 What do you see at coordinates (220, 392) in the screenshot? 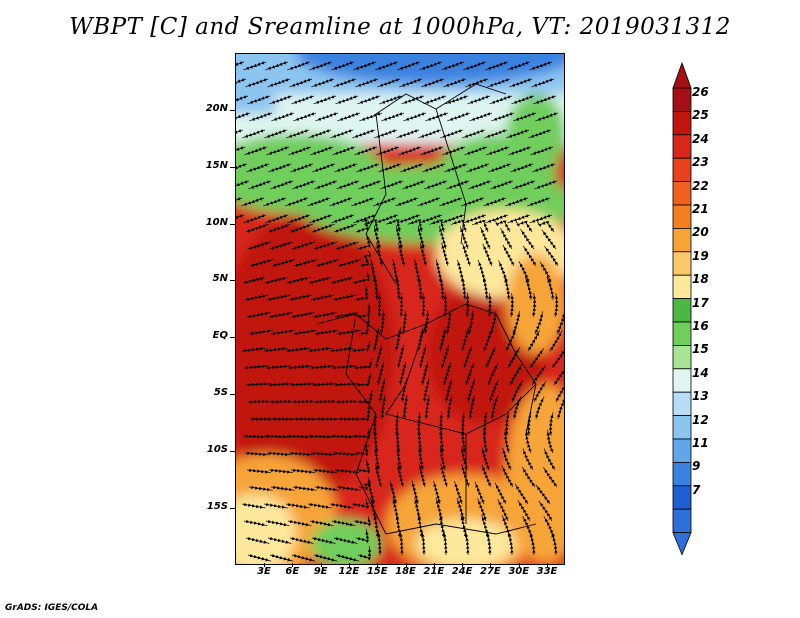
I see `latitude-label: 5S` at bounding box center [220, 392].